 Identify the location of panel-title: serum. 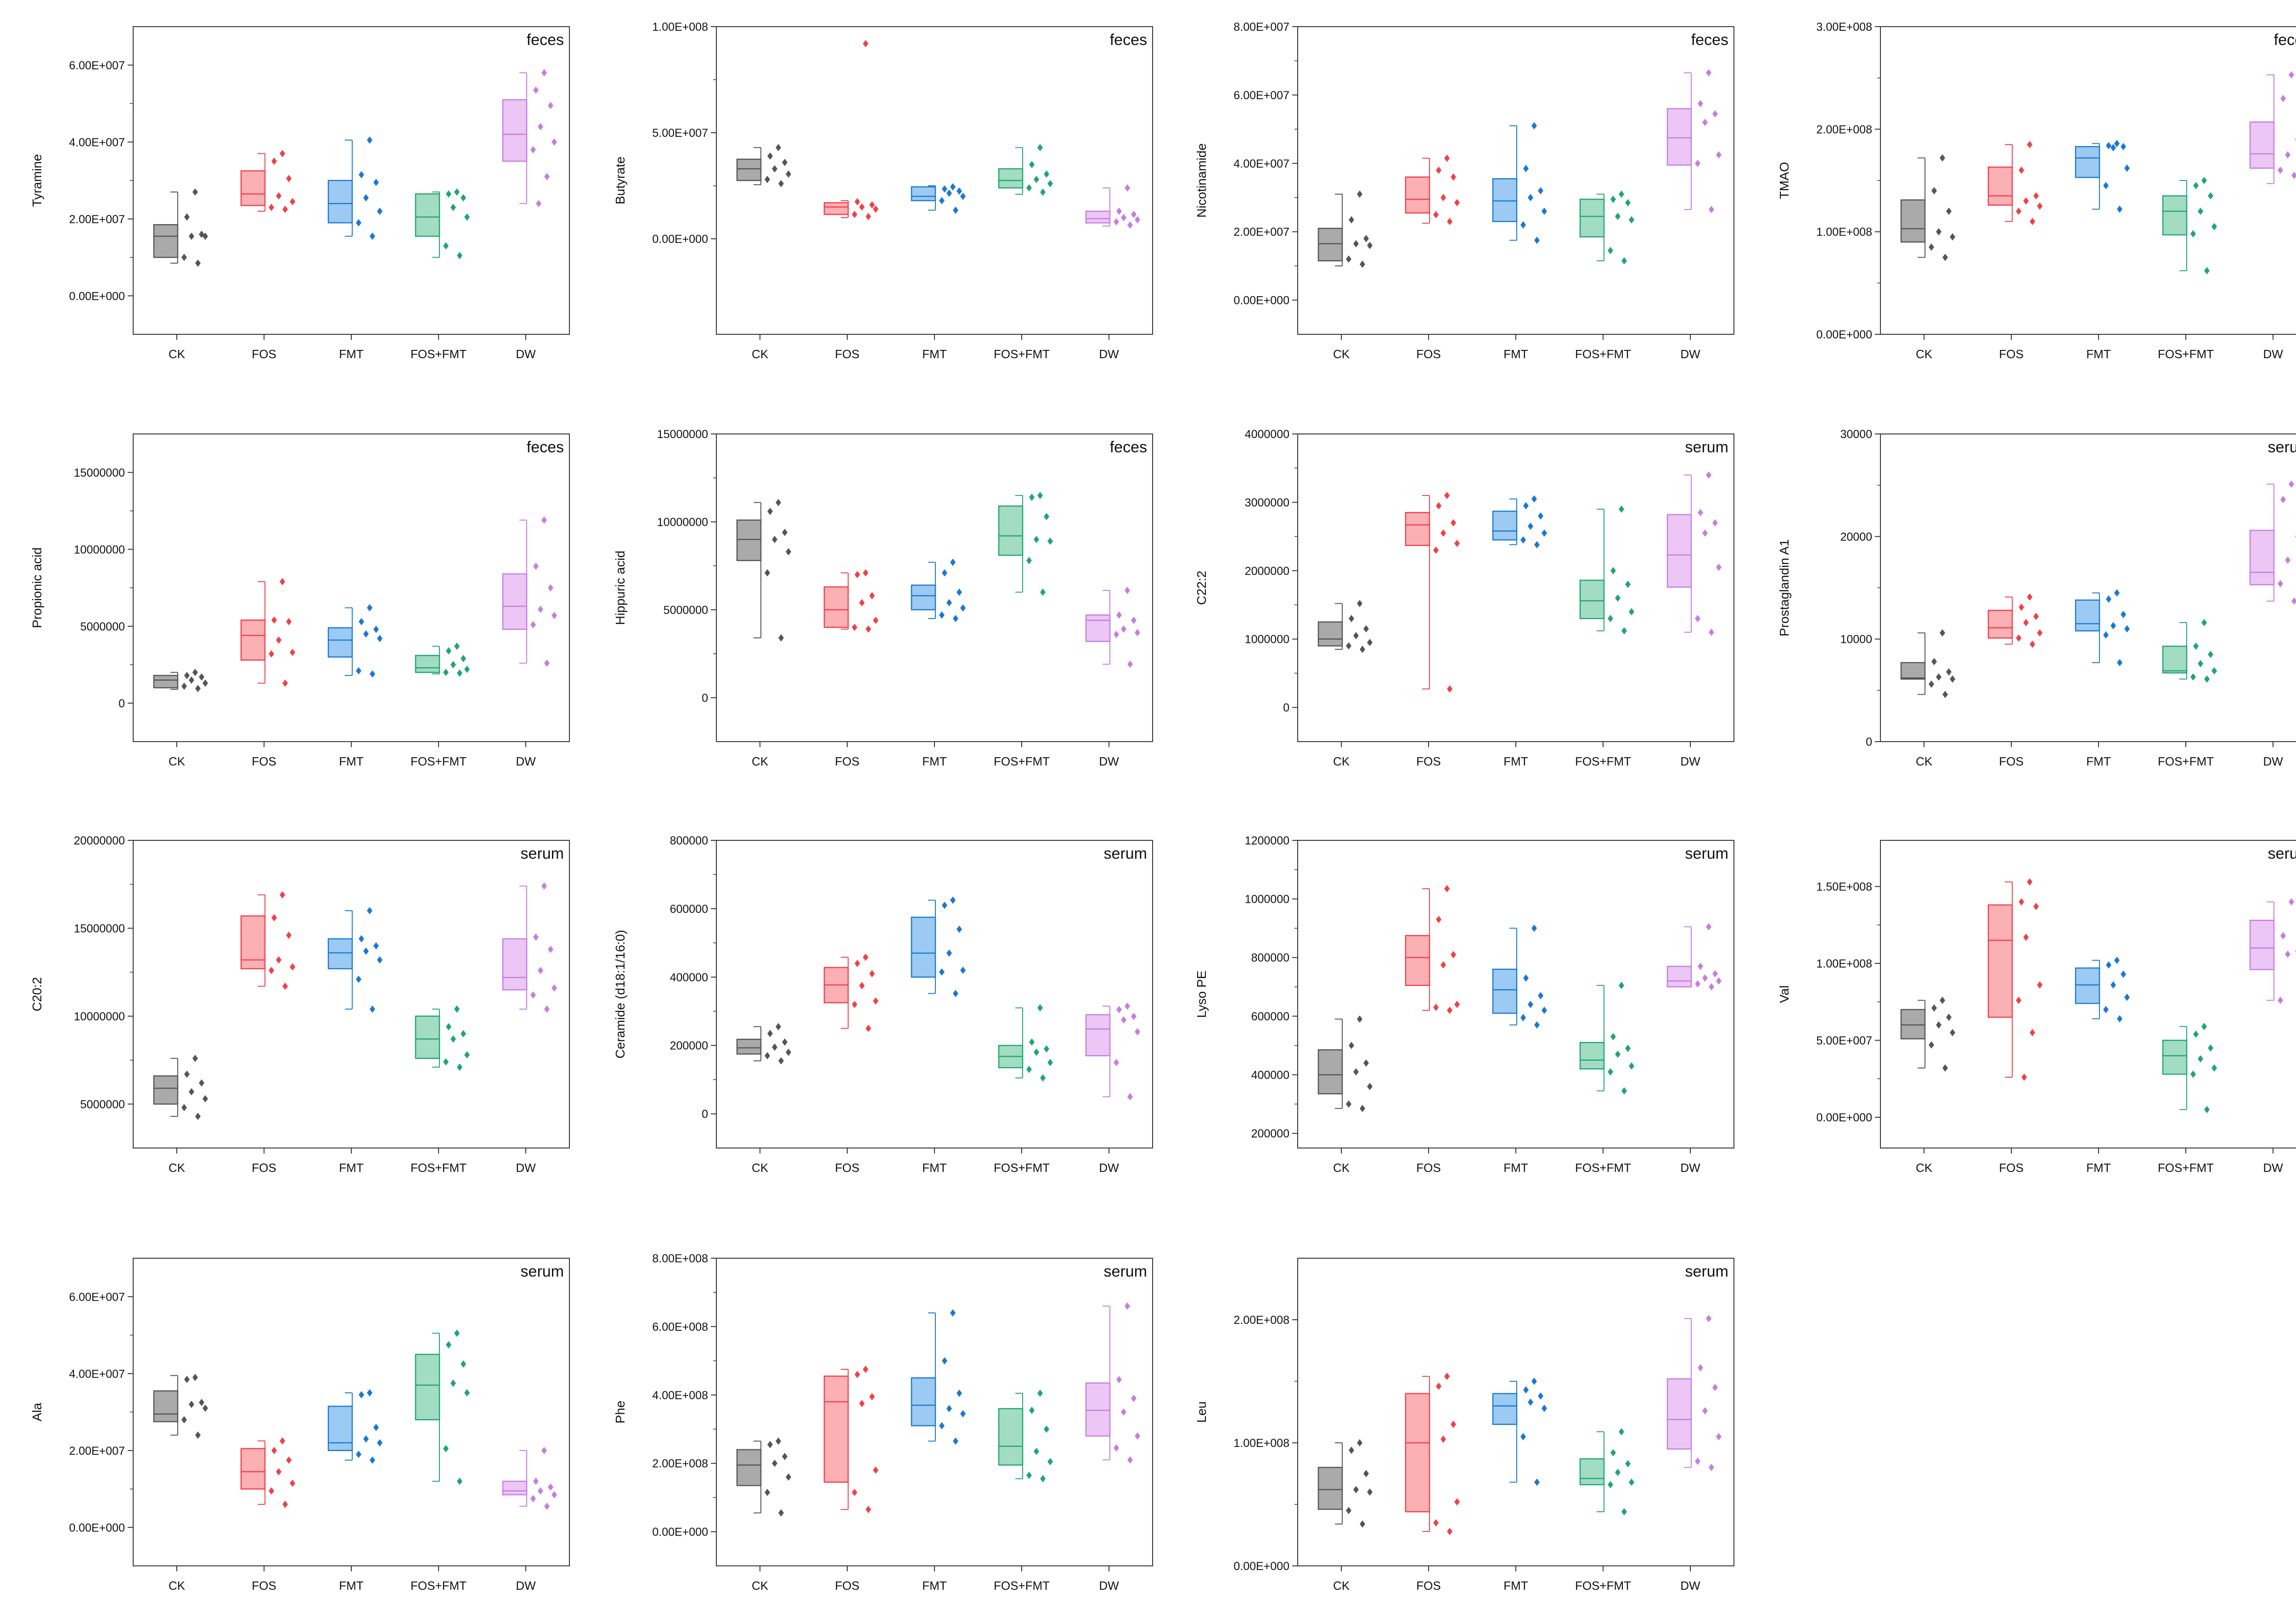
(2282, 447).